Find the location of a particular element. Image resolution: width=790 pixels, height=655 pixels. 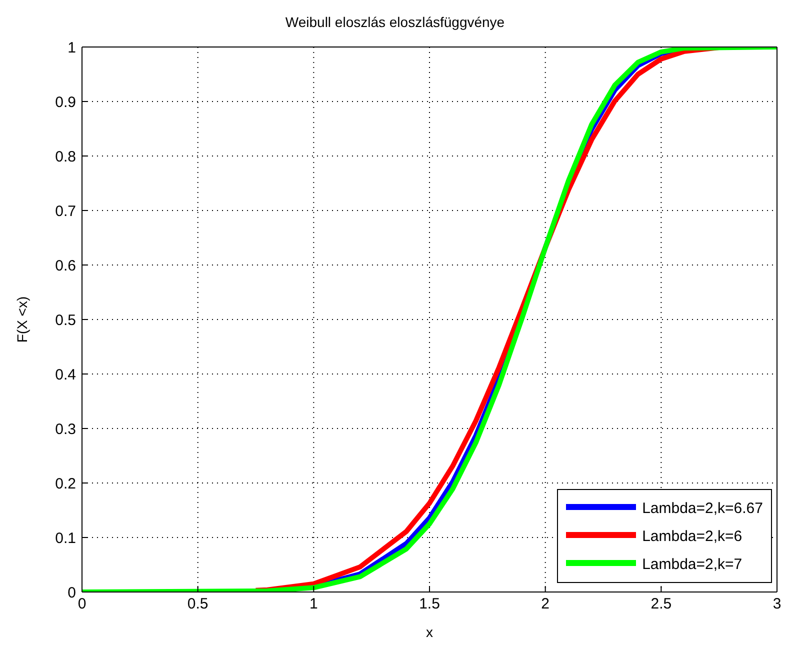

y-tick-label: 0.5 is located at coordinates (65, 320).